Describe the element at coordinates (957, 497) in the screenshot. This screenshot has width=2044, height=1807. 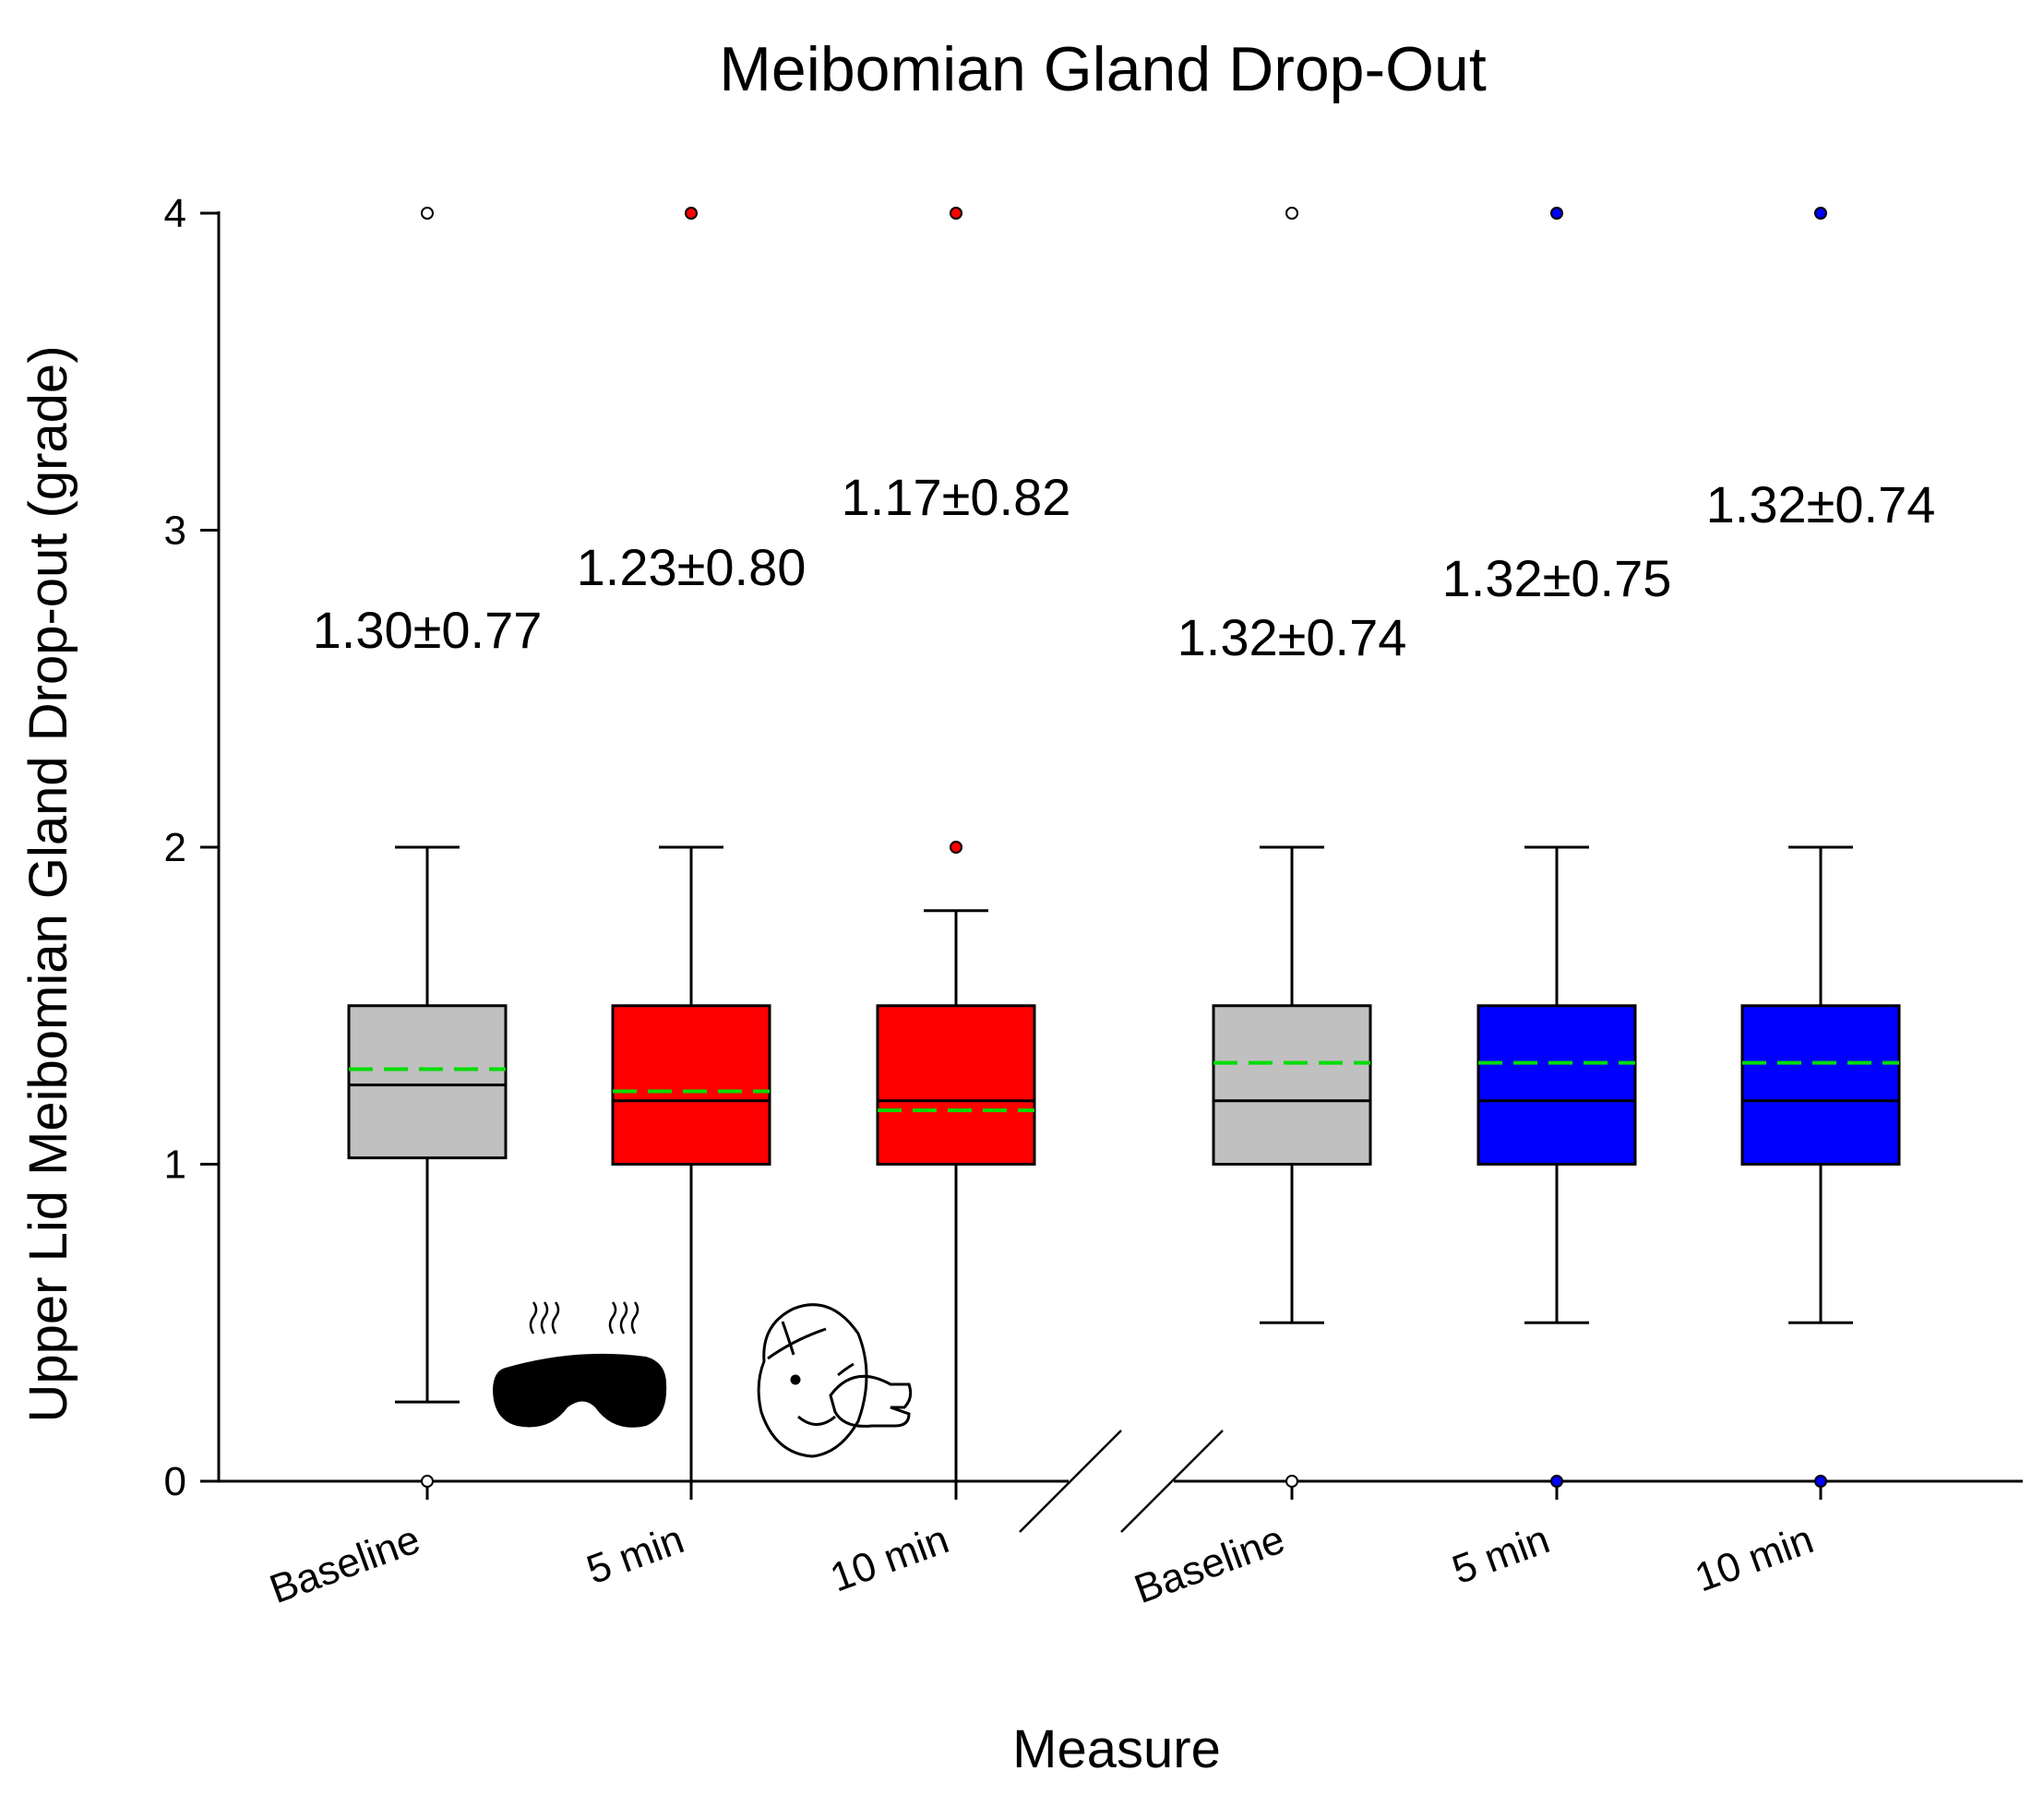
I see `mean-sd-annotation: 1.17±0.82` at that location.